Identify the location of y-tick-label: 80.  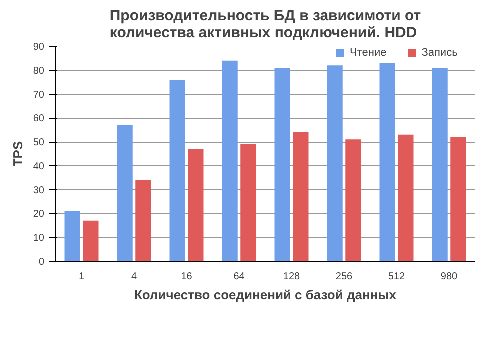
(39, 71).